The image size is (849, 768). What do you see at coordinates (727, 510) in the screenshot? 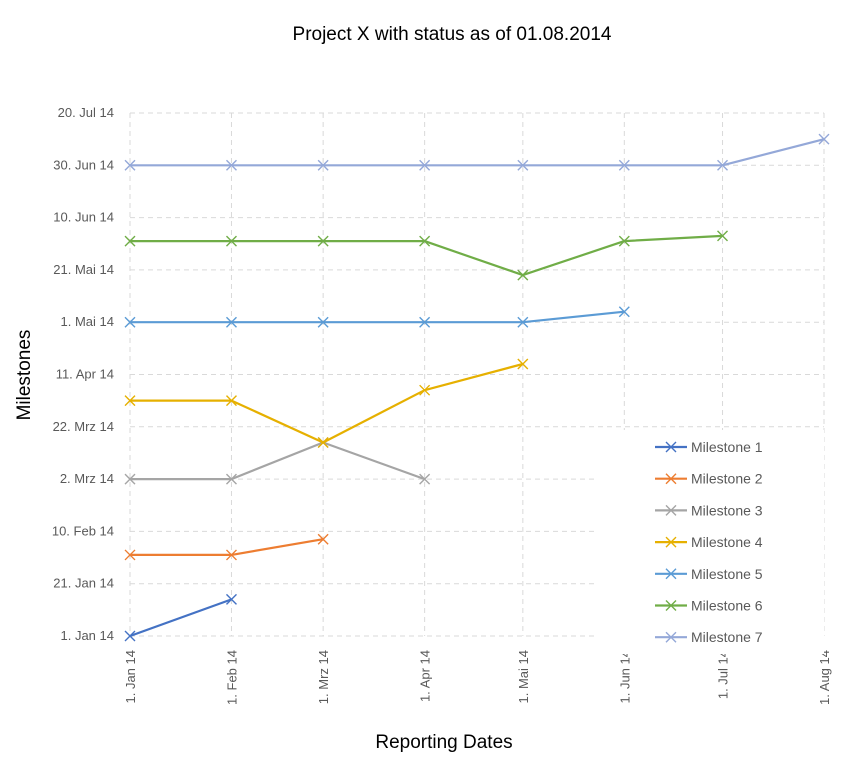
I see `legend-label: Milestone 3` at bounding box center [727, 510].